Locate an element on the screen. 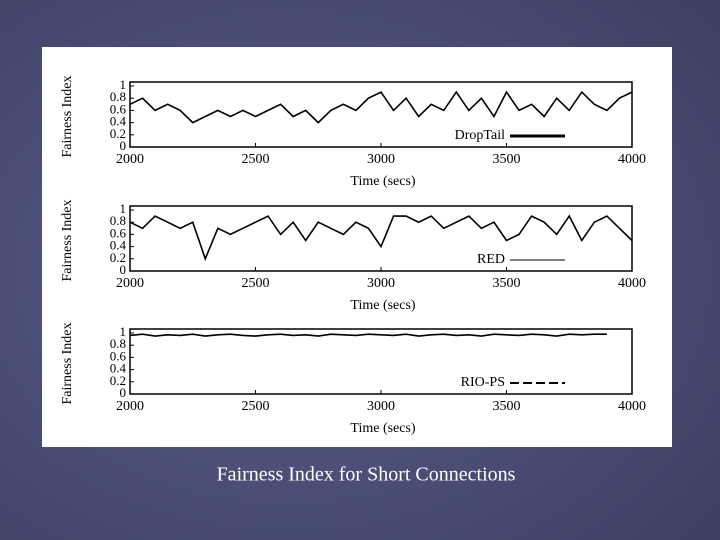 This screenshot has height=540, width=720. caption: Fairness Index for Short Connections is located at coordinates (366, 475).